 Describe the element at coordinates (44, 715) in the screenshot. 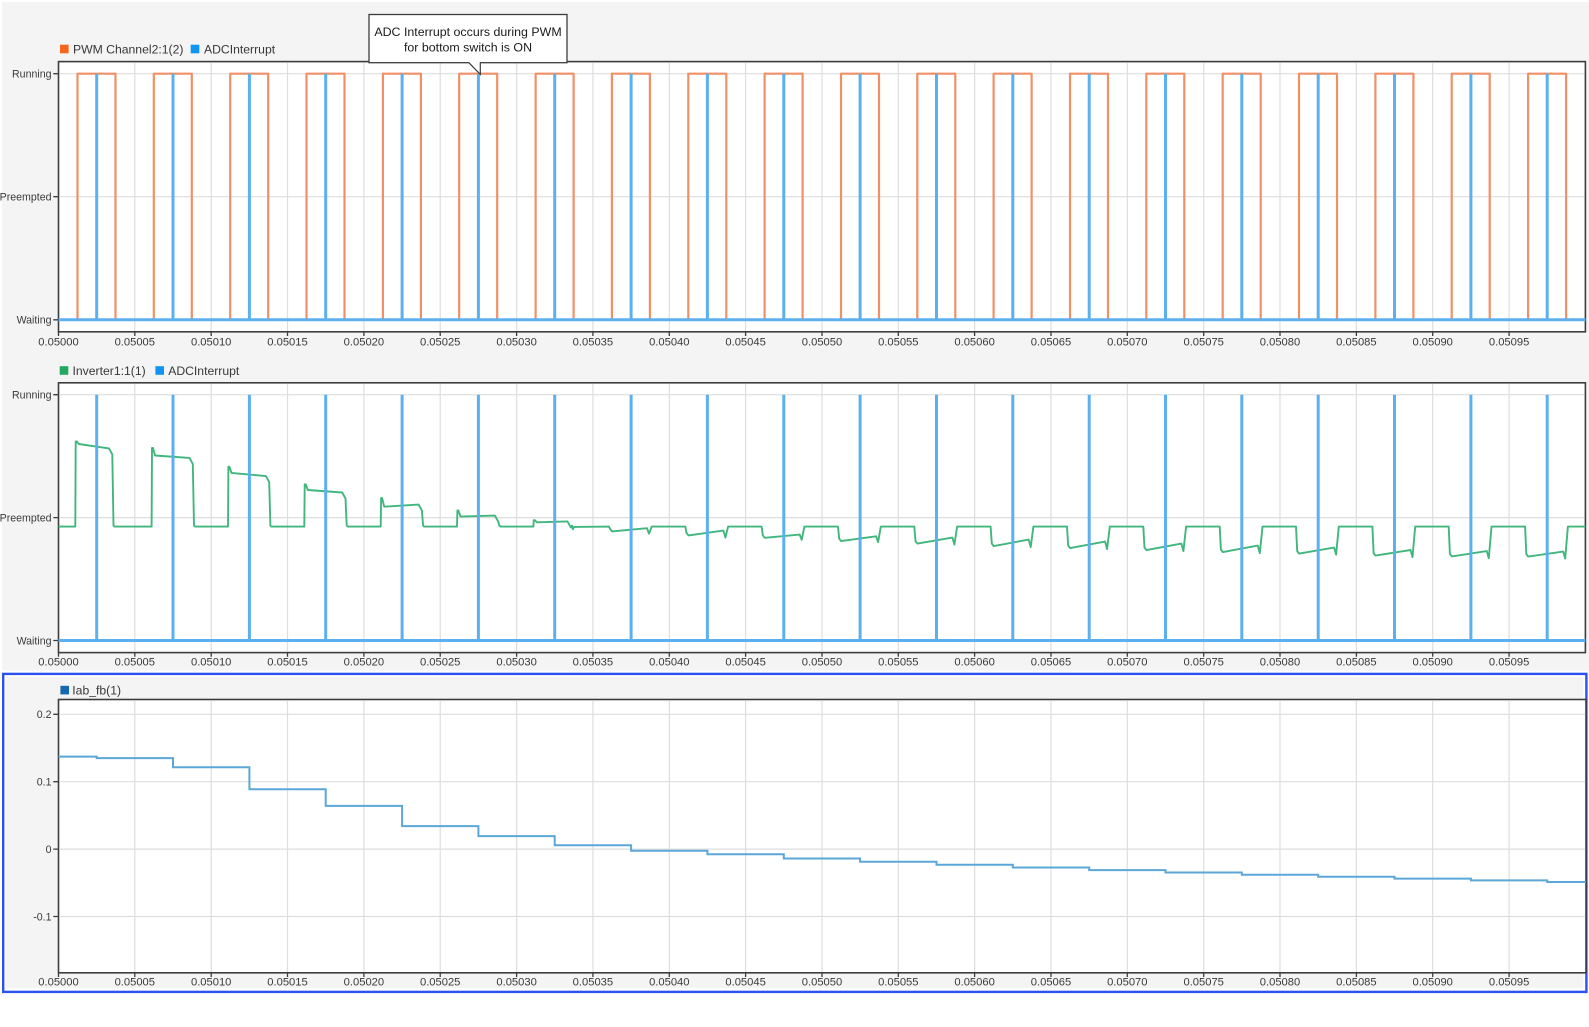

I see `svg-text: 0.2` at that location.